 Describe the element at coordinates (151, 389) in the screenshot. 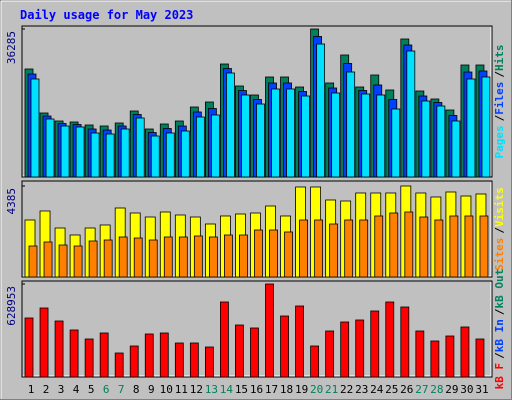

I see `x-tick-label: 9` at that location.